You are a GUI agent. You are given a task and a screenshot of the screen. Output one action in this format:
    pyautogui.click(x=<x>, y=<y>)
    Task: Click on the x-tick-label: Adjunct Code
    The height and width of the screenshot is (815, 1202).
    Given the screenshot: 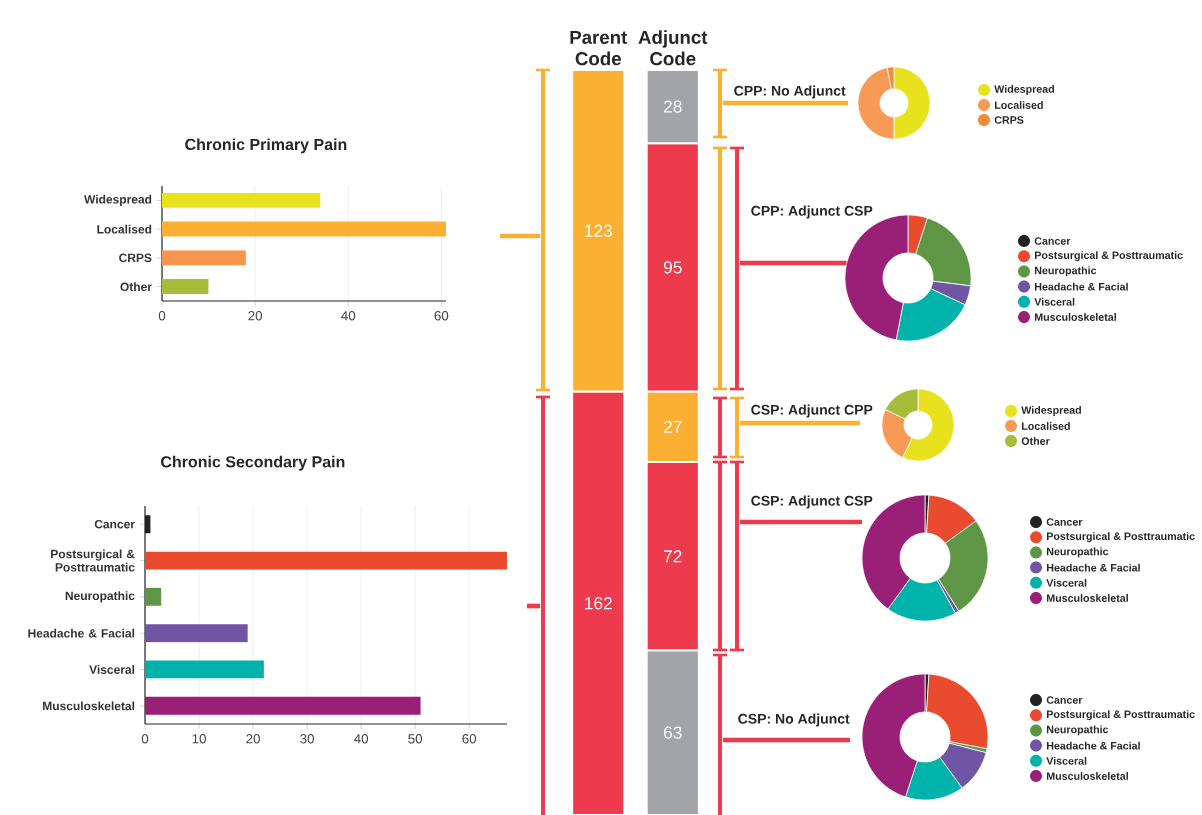 What is the action you would take?
    pyautogui.click(x=673, y=48)
    